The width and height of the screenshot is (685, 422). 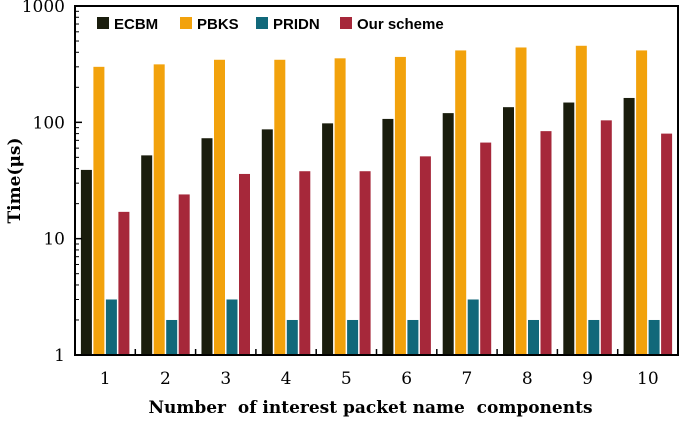 I want to click on legend-label-pbks: PBKS, so click(x=218, y=24).